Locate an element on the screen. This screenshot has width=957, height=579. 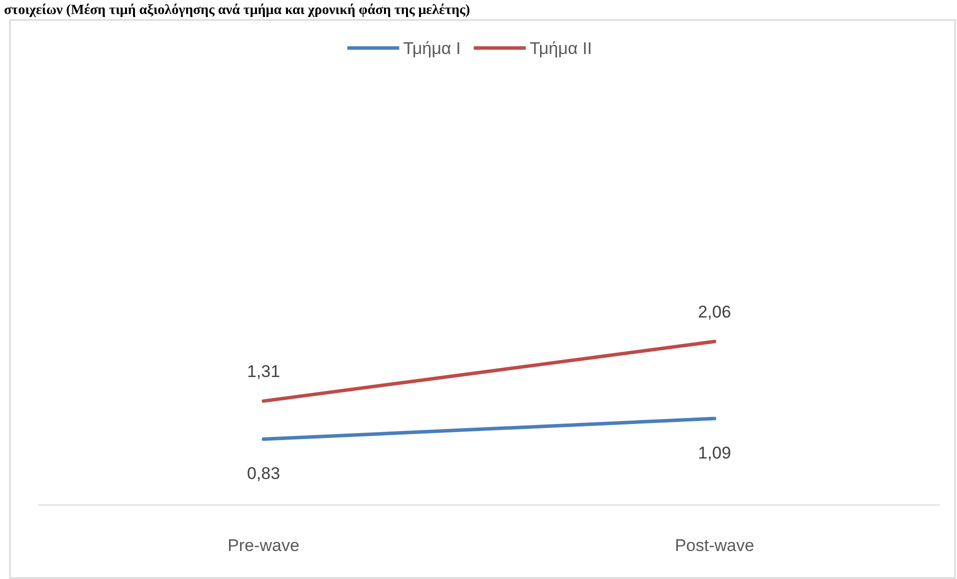
data-label: 2,06 is located at coordinates (715, 312).